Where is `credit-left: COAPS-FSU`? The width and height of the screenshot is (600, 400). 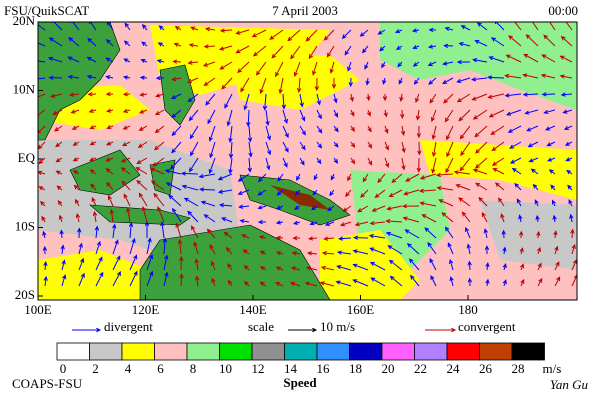 credit-left: COAPS-FSU is located at coordinates (47, 383).